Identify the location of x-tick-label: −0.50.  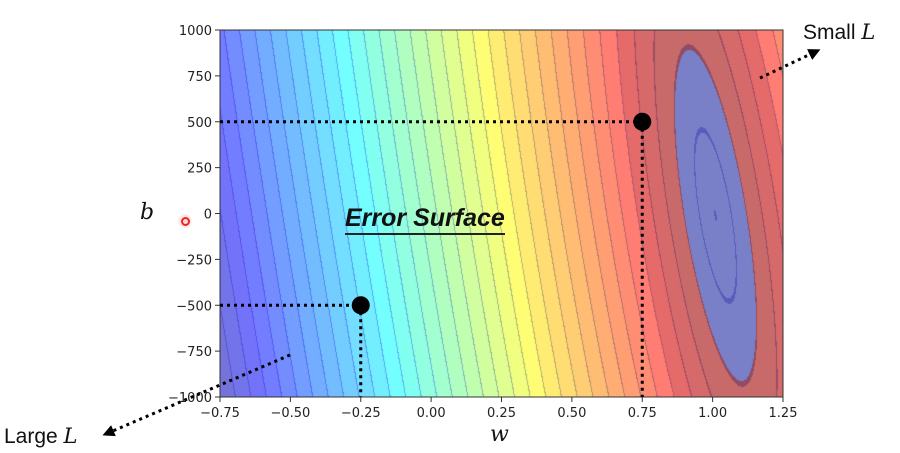
(290, 413).